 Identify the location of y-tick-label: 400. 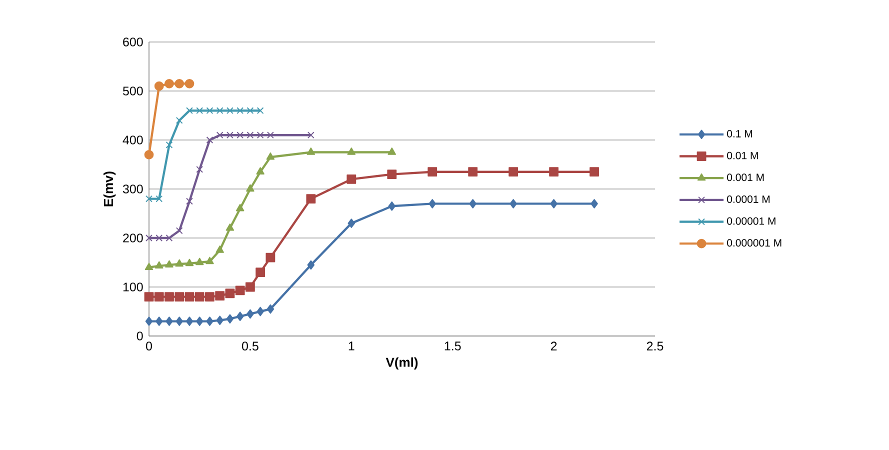
(132, 140).